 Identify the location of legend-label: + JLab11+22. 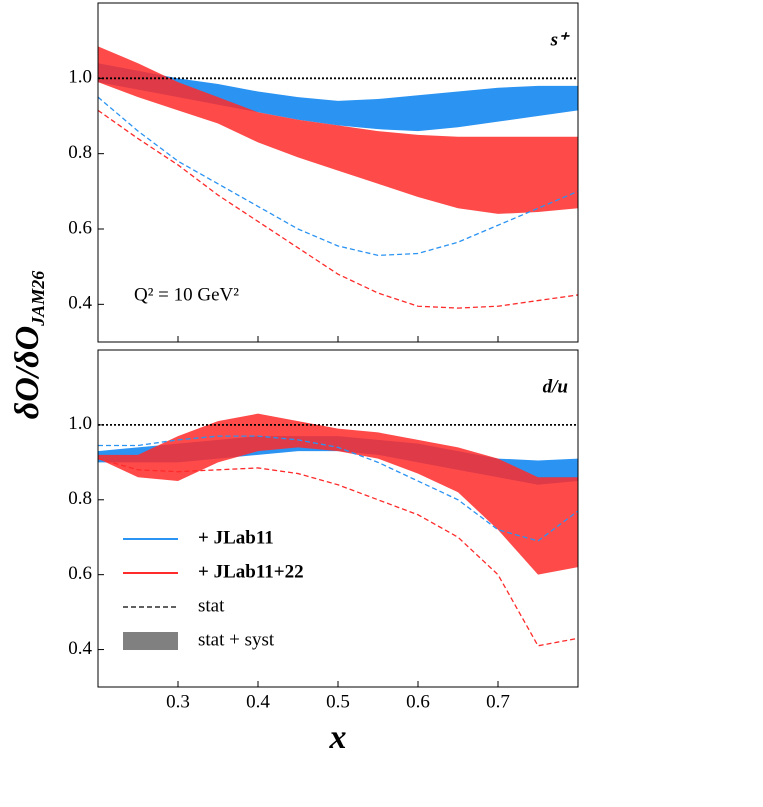
(251, 571).